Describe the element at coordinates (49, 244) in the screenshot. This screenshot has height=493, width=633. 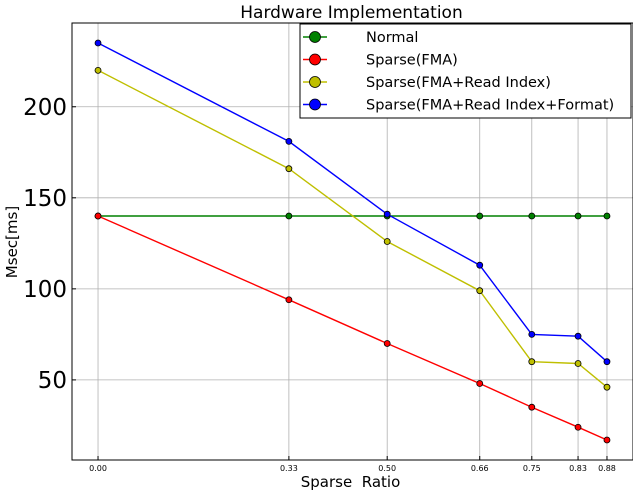
I see `y-axis: 50 100 150 200` at that location.